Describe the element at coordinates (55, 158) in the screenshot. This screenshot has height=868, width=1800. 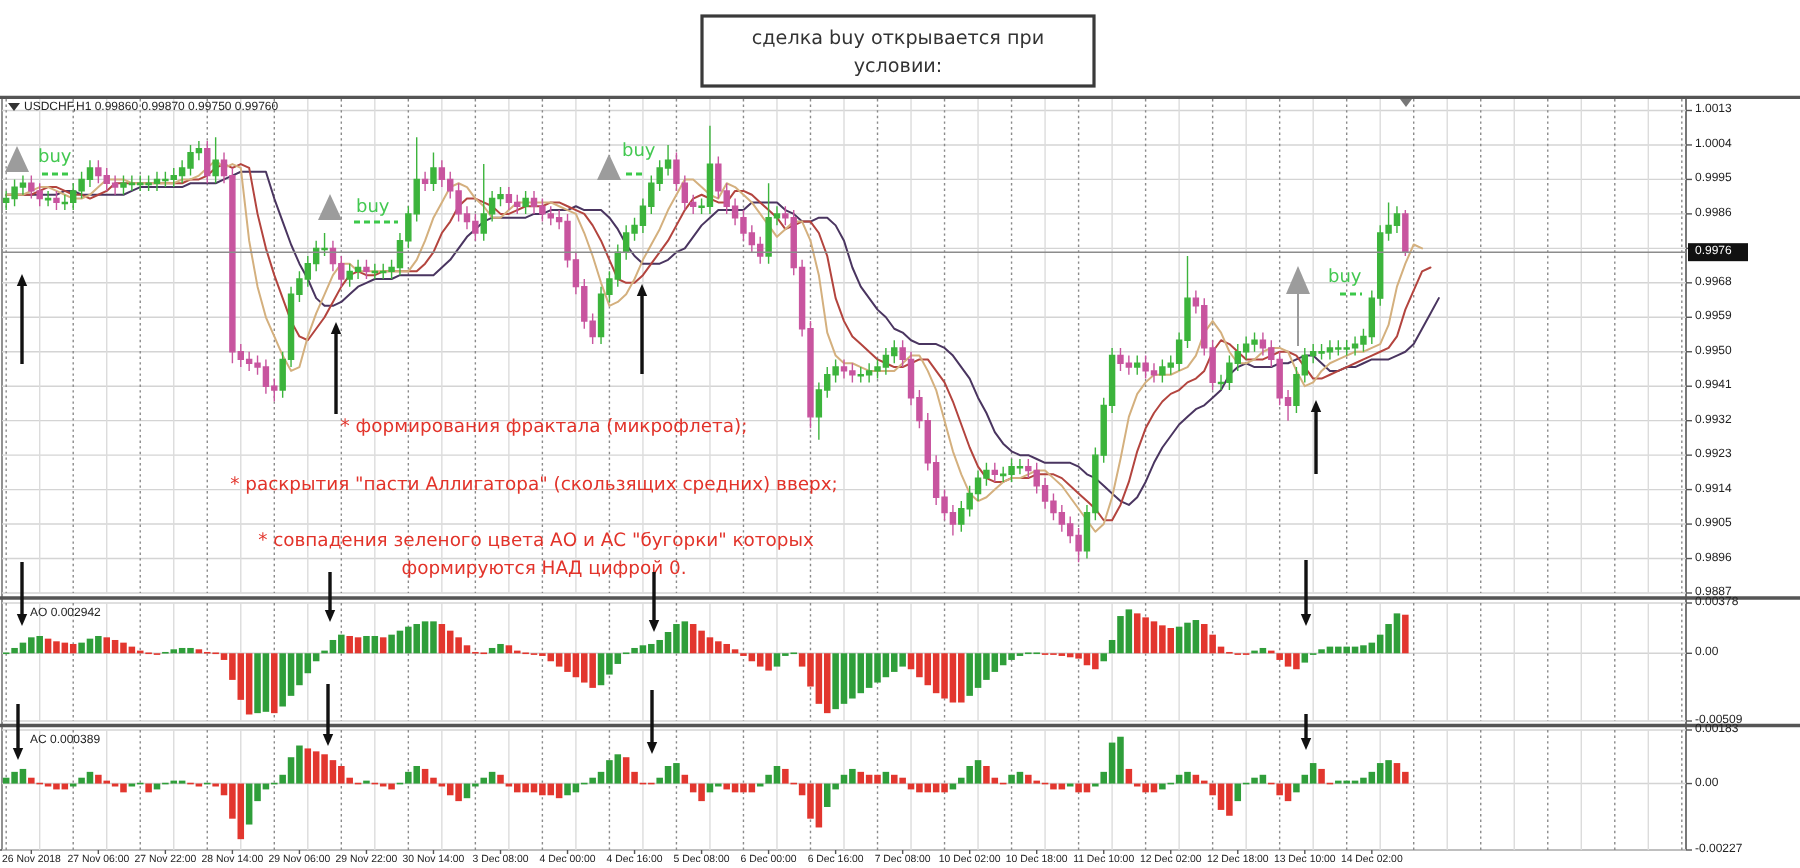
I see `annotation: buy` at that location.